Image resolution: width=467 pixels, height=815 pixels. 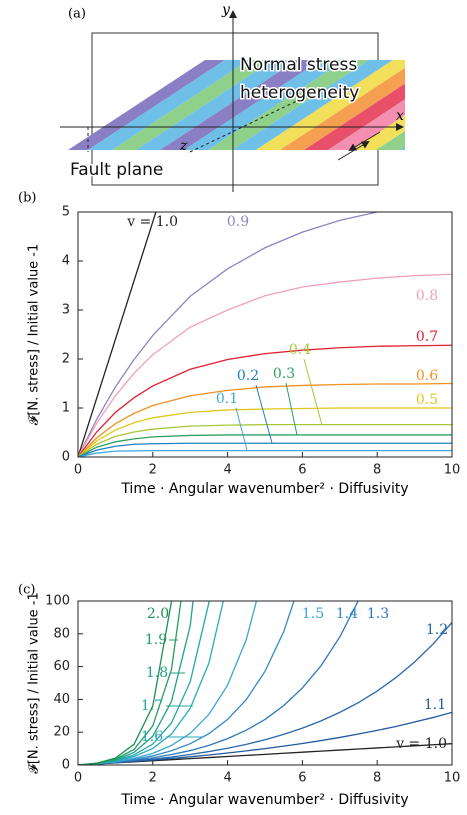 What do you see at coordinates (427, 400) in the screenshot?
I see `series-label: 0.5` at bounding box center [427, 400].